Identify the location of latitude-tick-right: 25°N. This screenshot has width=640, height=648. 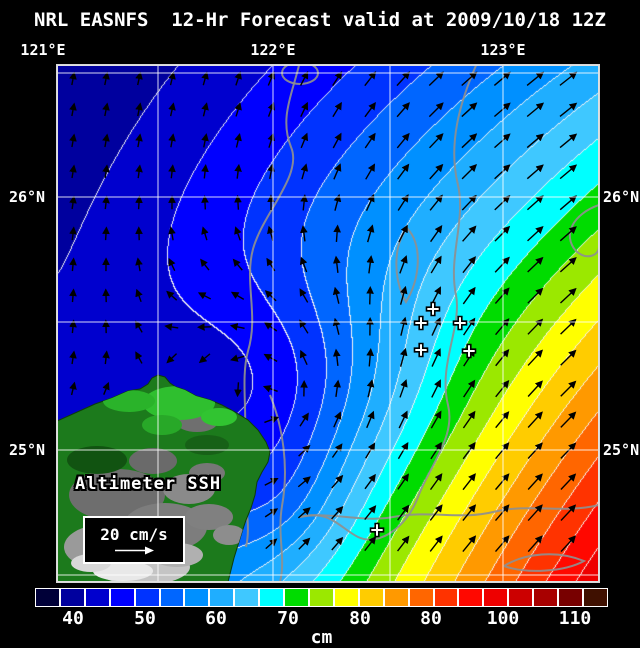
(621, 450).